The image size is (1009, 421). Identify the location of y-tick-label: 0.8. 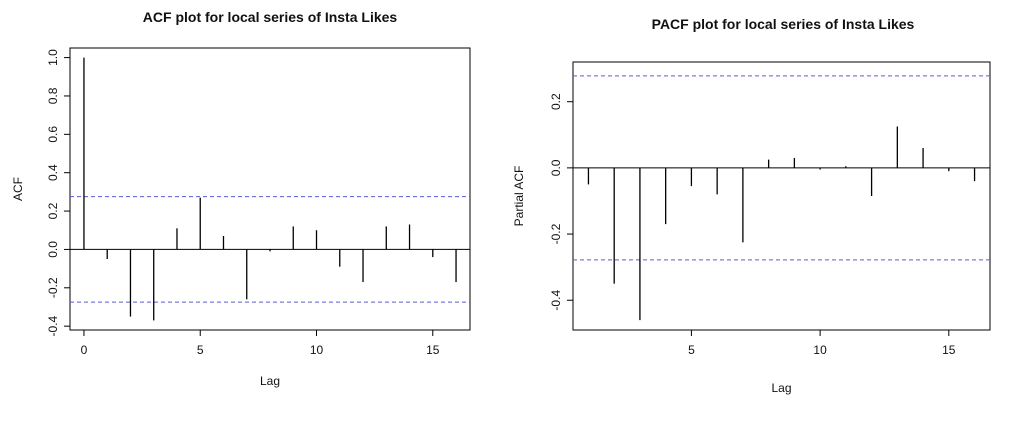
(53, 95).